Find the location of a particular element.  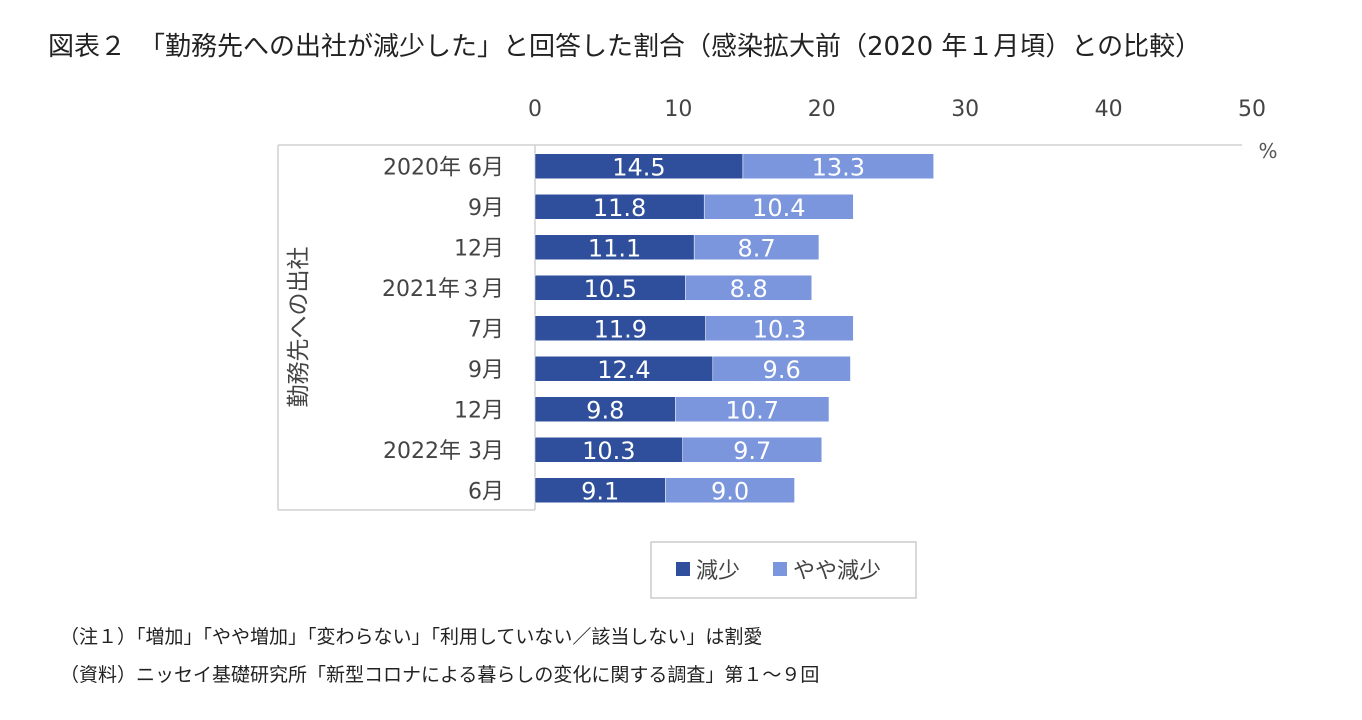

data-label: 14.5 is located at coordinates (638, 167).